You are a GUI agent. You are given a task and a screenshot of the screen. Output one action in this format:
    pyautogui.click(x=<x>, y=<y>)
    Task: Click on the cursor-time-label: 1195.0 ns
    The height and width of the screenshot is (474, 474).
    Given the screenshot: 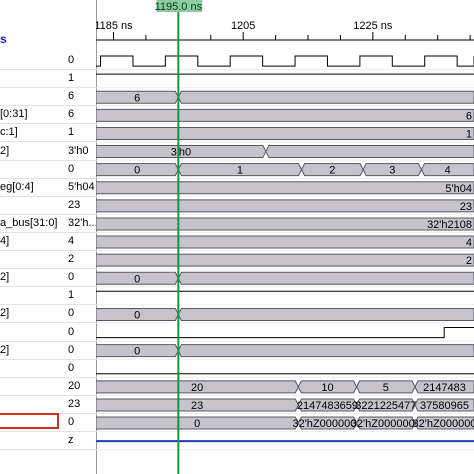 What is the action you would take?
    pyautogui.click(x=179, y=7)
    